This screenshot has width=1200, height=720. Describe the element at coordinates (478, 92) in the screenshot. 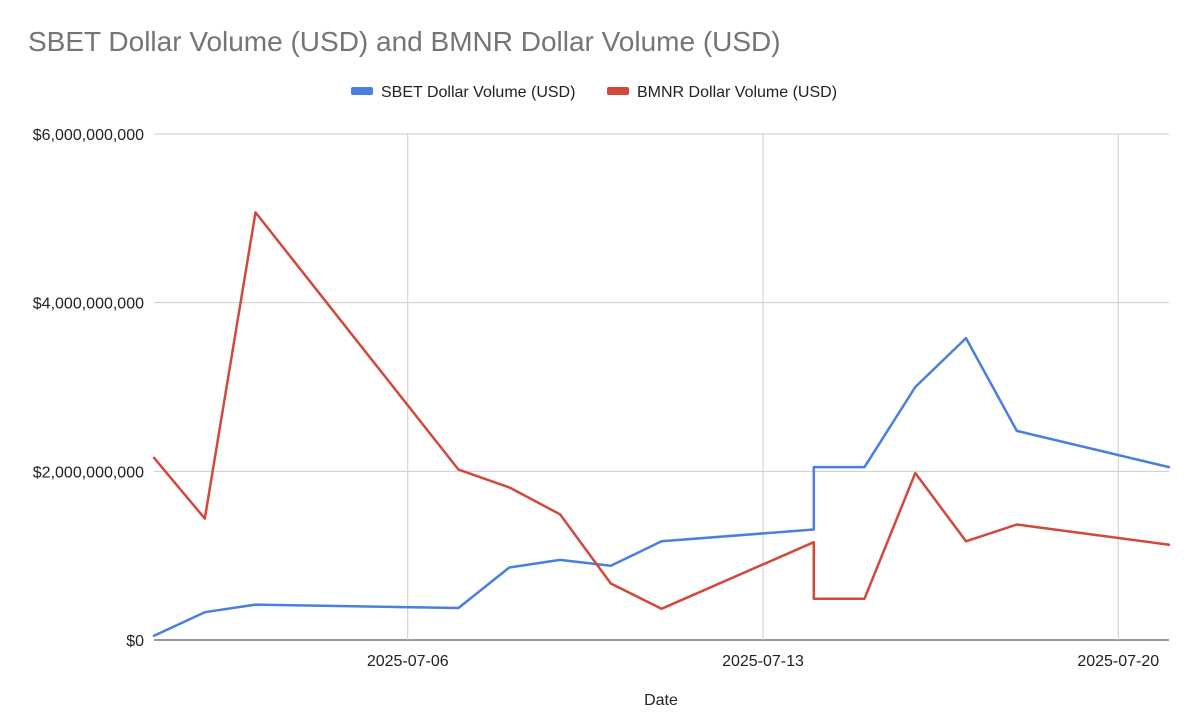

I see `legend-label-sbet: SBET Dollar Volume (USD)` at that location.